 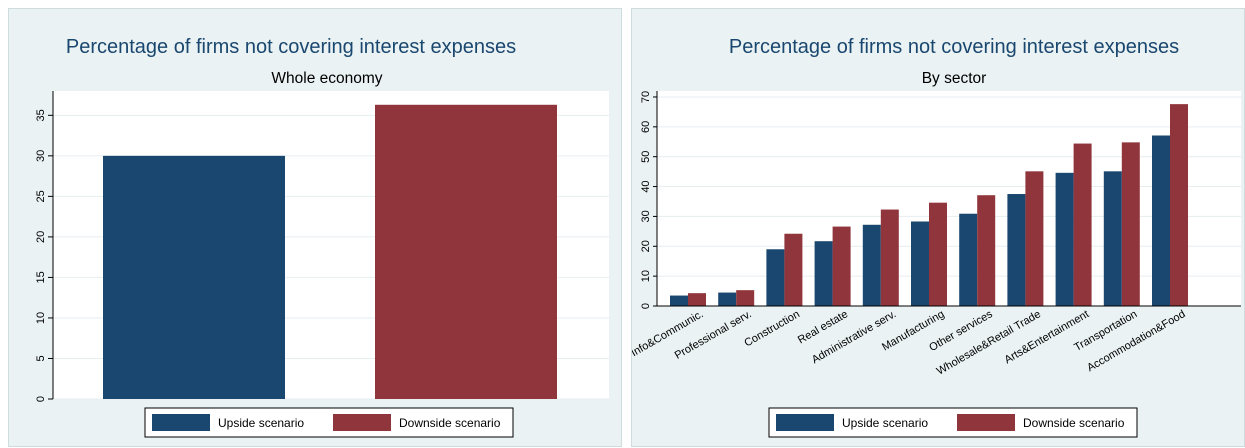 I want to click on chart-subtitle: Whole economy, so click(x=326, y=78).